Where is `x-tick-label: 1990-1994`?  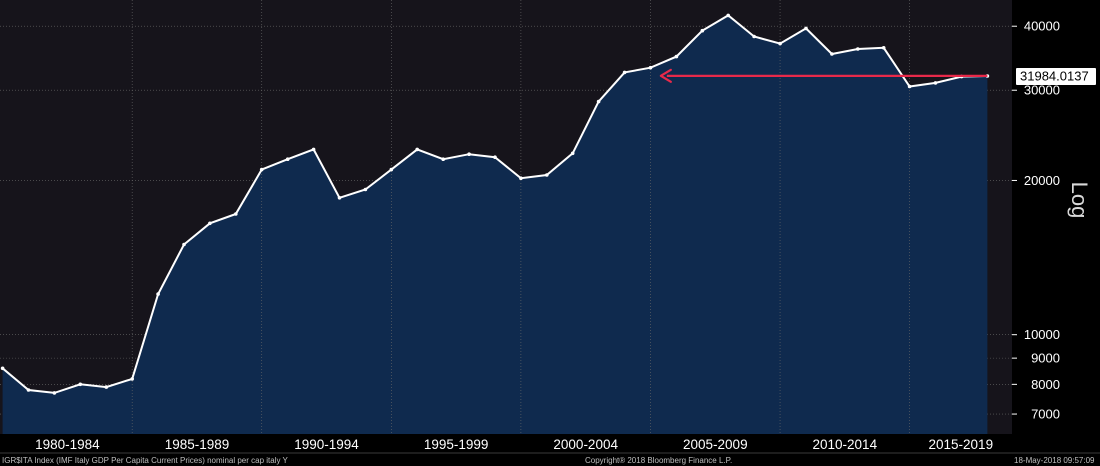
x-tick-label: 1990-1994 is located at coordinates (326, 444).